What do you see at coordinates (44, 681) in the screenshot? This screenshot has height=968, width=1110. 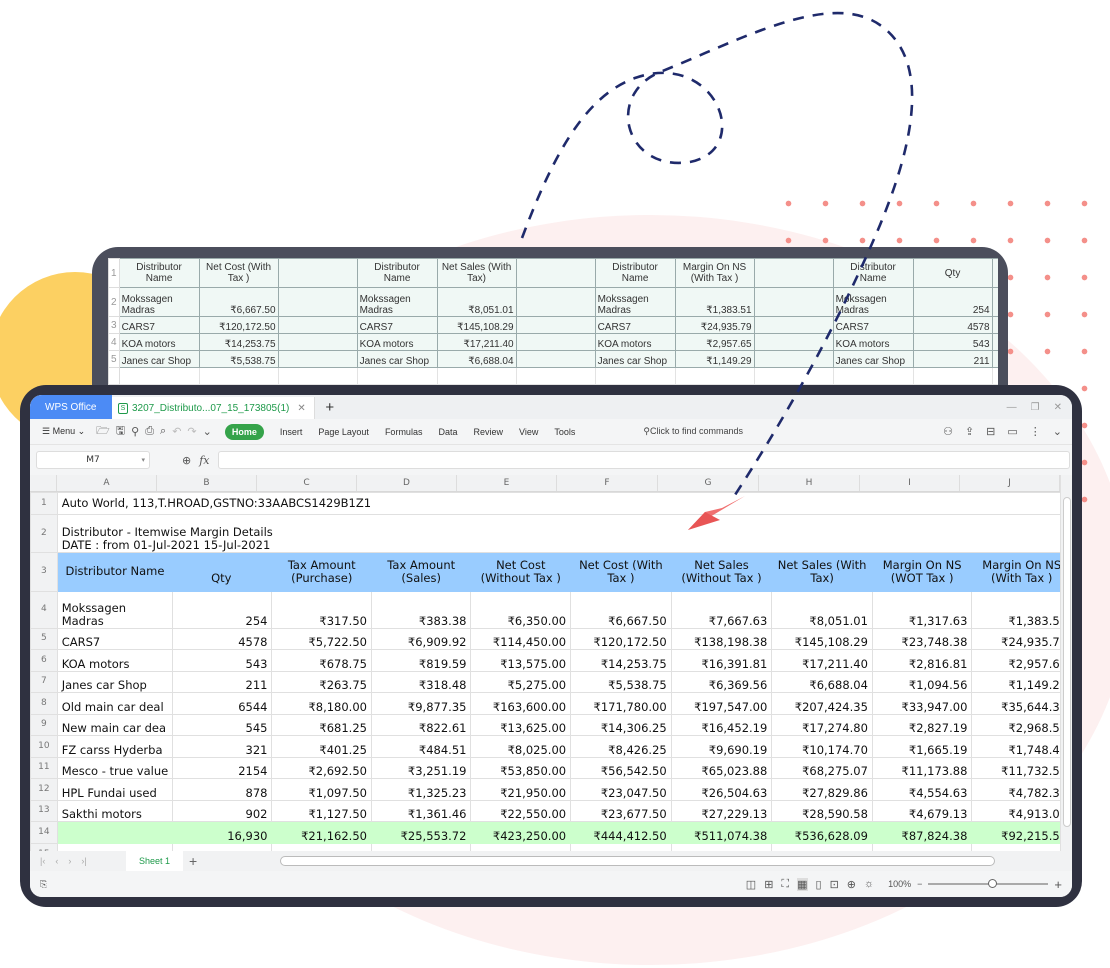 I see `row-number: 7` at bounding box center [44, 681].